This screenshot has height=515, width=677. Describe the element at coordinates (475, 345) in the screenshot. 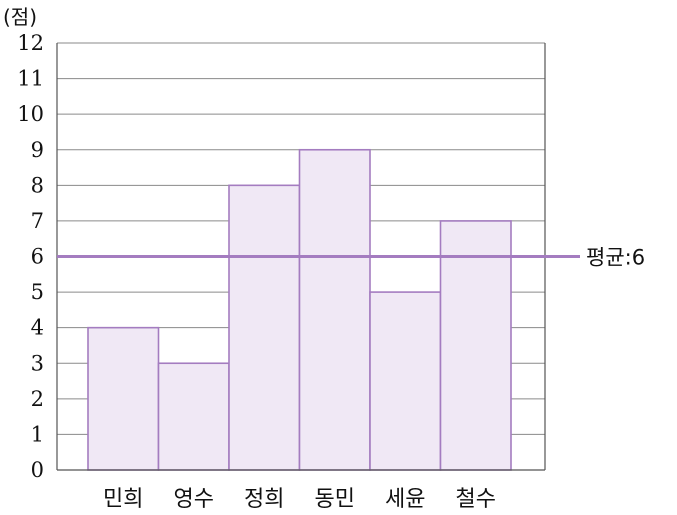

I see `bar-철수` at that location.